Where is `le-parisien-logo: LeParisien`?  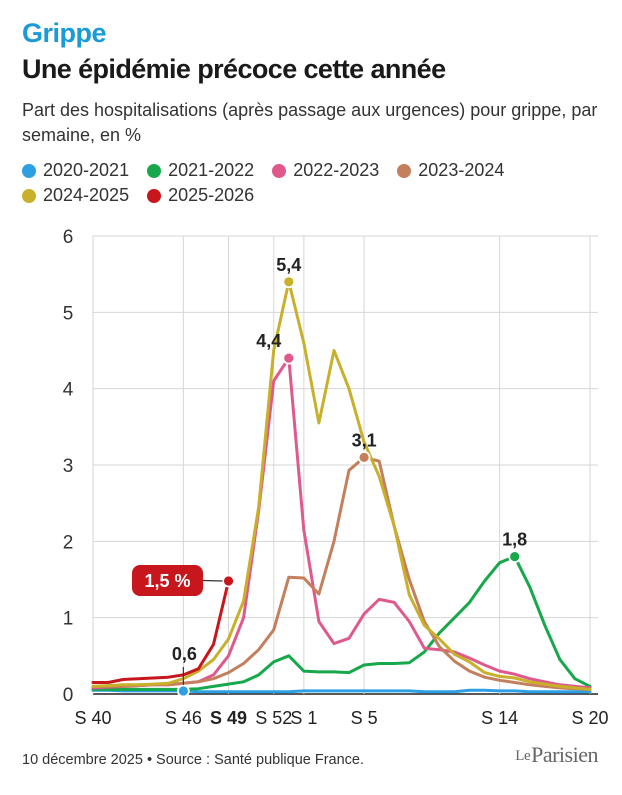
le-parisien-logo: LeParisien is located at coordinates (556, 755).